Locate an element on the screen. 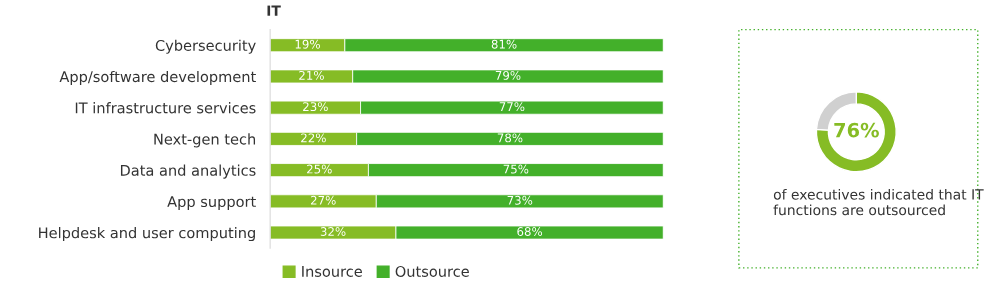  data-label: 68% is located at coordinates (530, 231).